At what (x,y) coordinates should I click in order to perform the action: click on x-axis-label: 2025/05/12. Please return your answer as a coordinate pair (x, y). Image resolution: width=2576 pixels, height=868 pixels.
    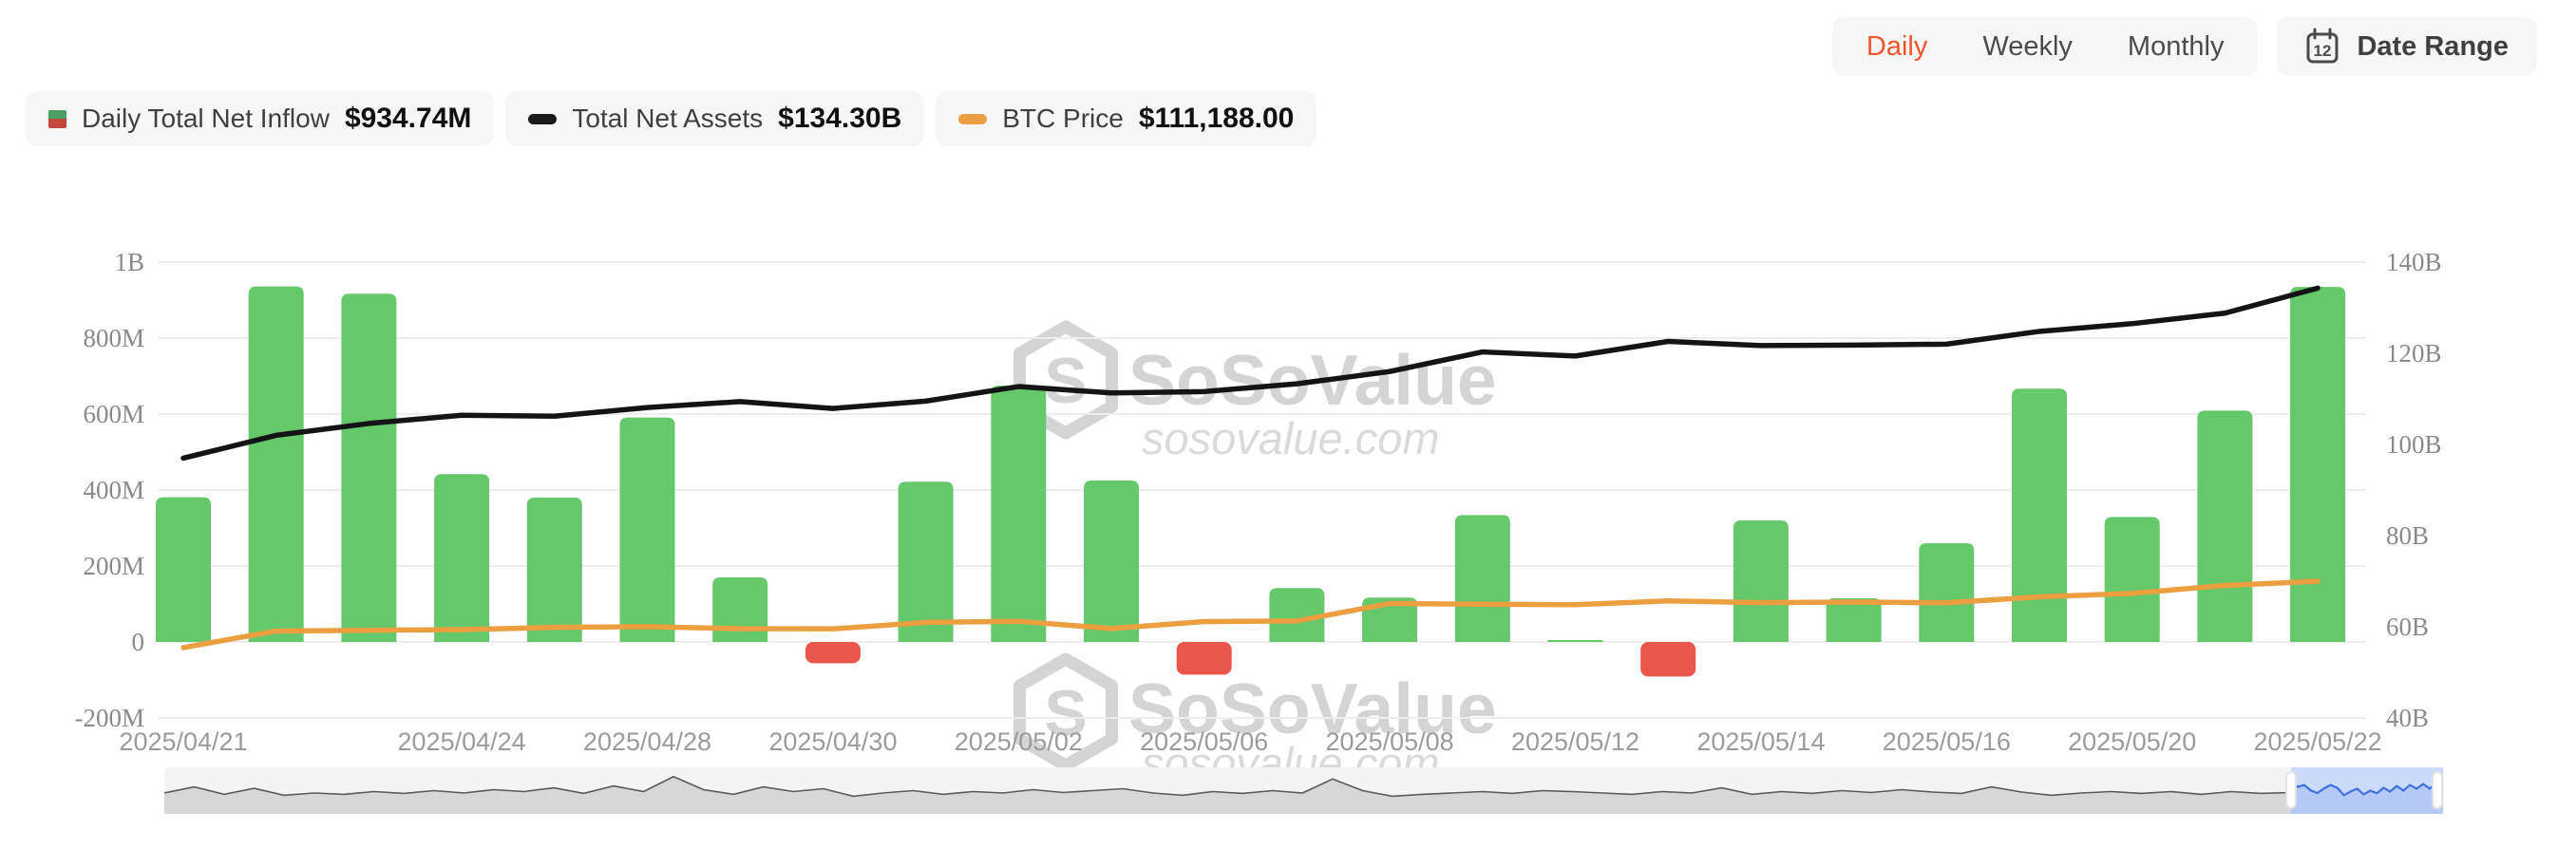
    Looking at the image, I should click on (1575, 741).